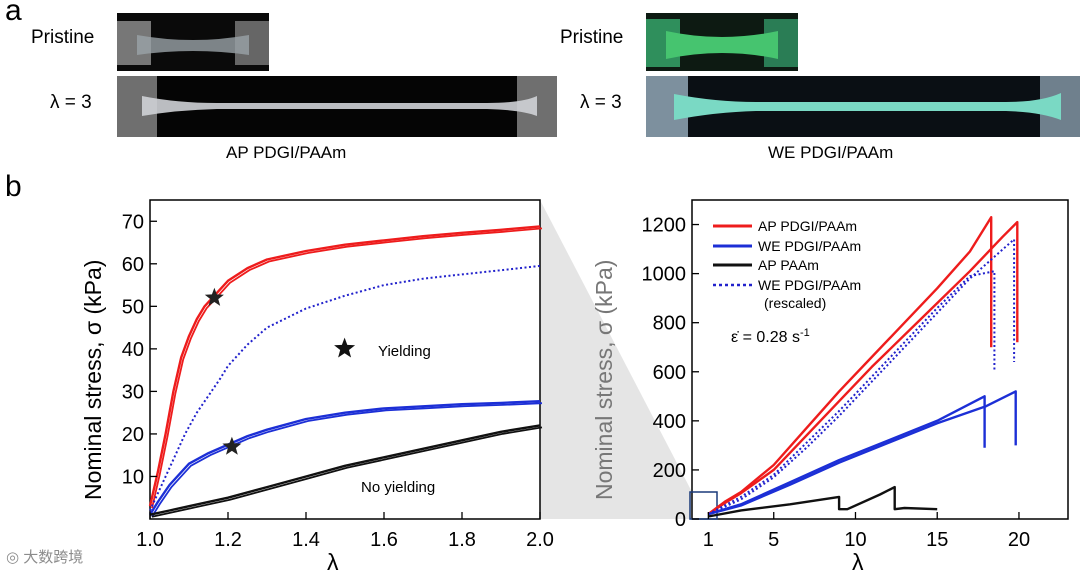  Describe the element at coordinates (937, 540) in the screenshot. I see `right-x-tick-label-3: 15` at that location.